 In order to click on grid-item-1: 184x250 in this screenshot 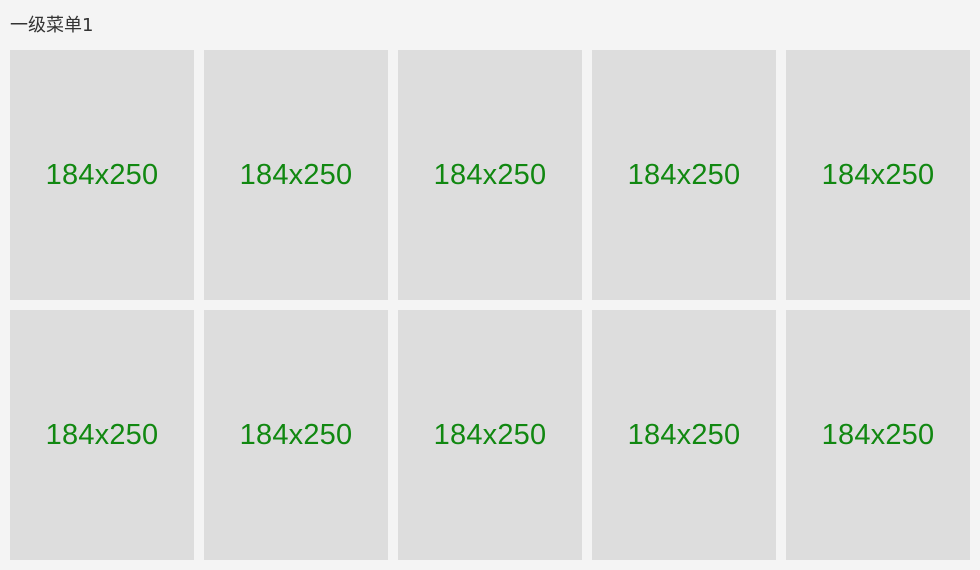, I will do `click(102, 175)`.